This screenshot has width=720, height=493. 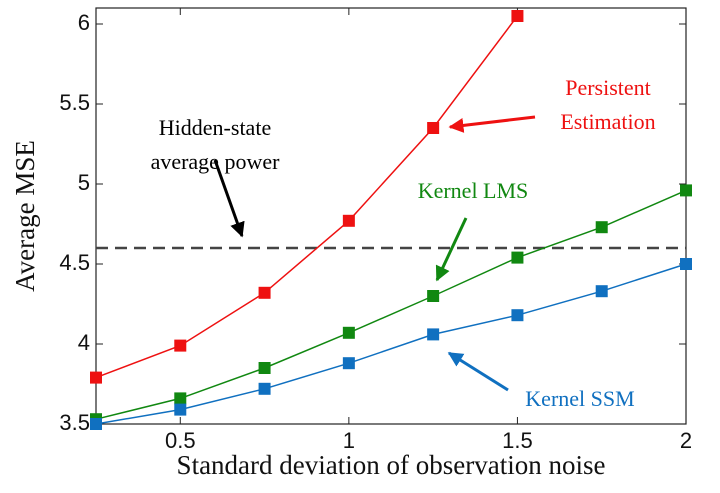 What do you see at coordinates (607, 121) in the screenshot?
I see `annotation: Estimation` at bounding box center [607, 121].